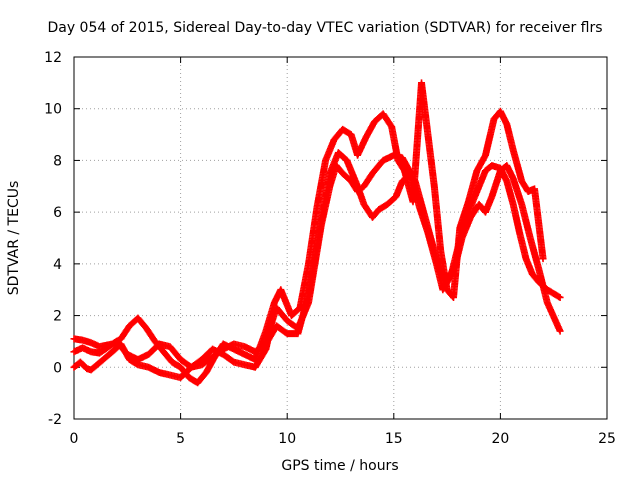 The image size is (640, 480). Describe the element at coordinates (57, 368) in the screenshot. I see `y-tick-label: 0` at that location.